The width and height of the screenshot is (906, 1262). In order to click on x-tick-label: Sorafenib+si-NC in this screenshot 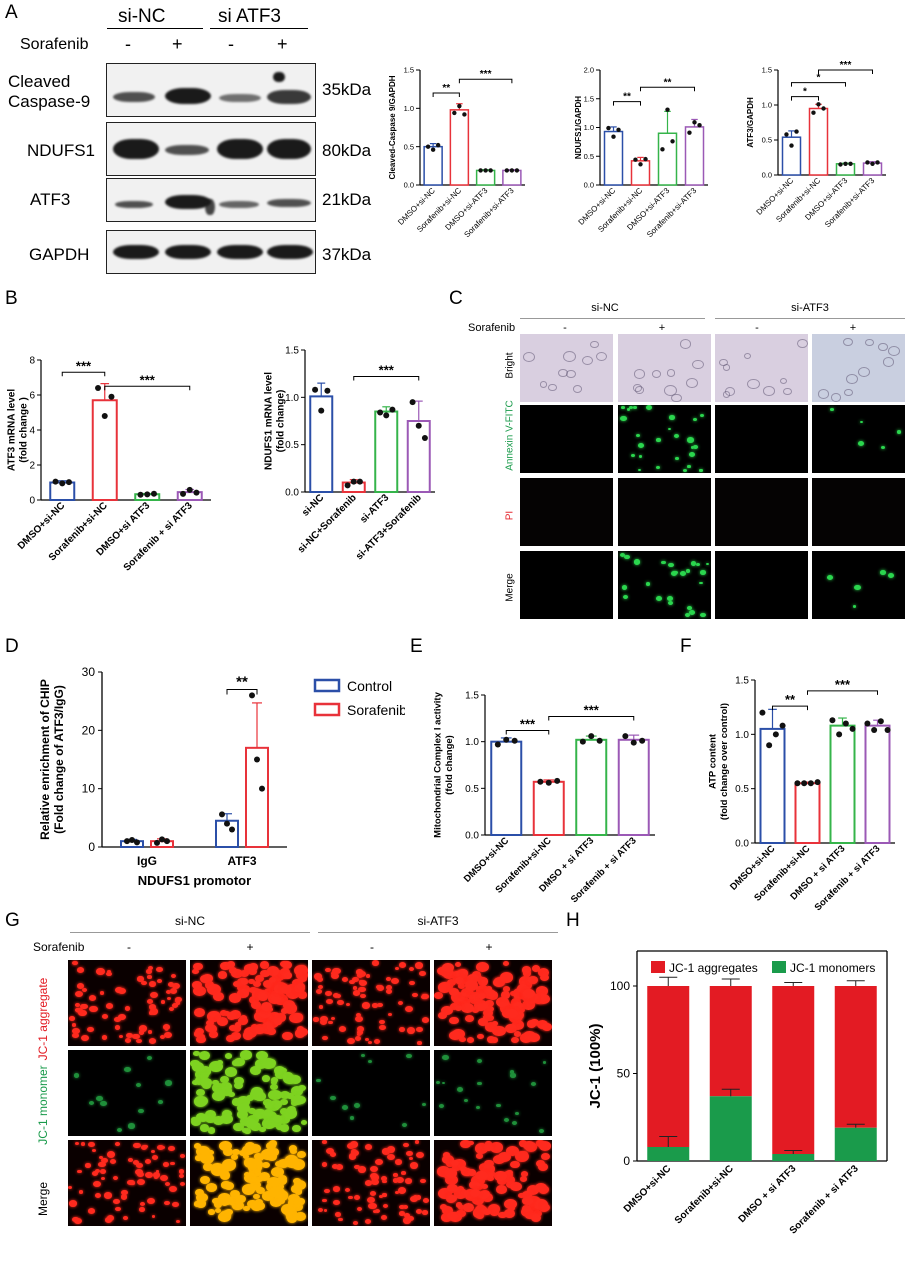, I will do `click(704, 1194)`.